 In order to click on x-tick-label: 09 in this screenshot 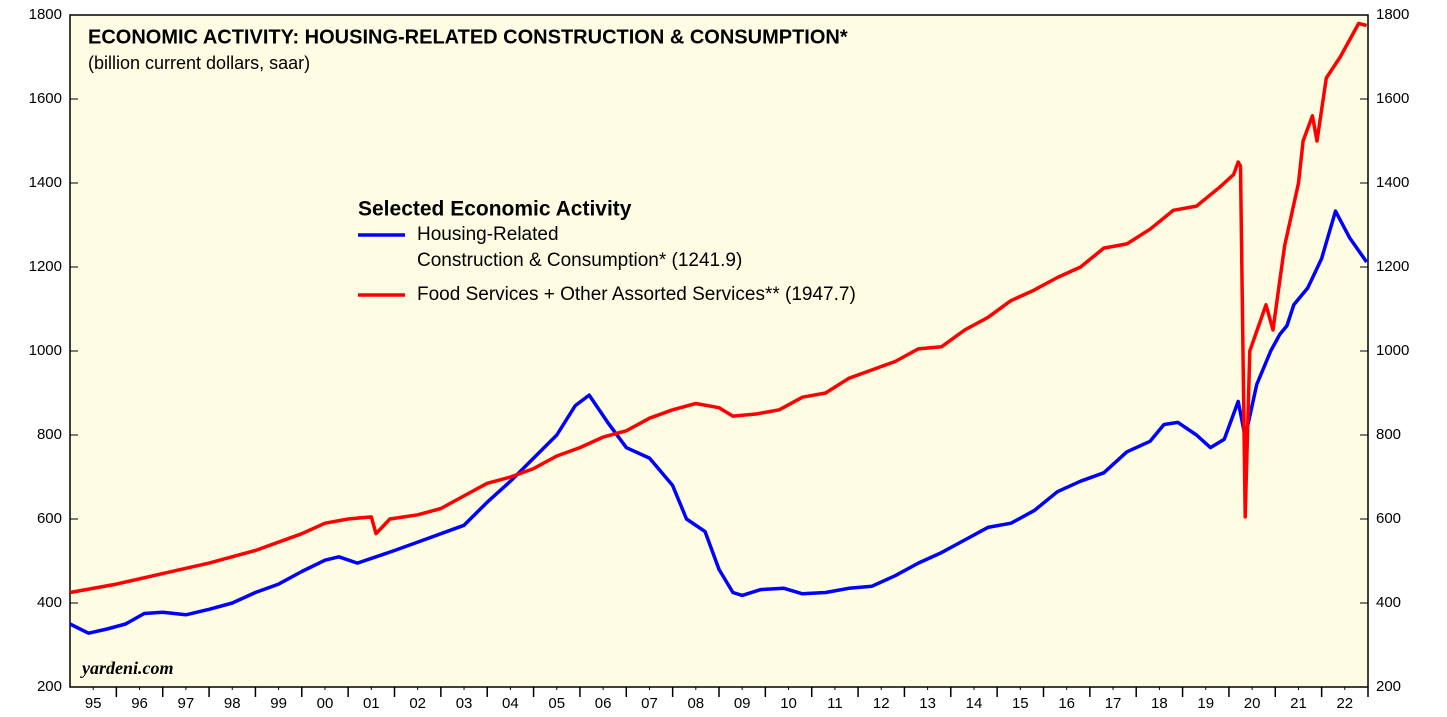, I will do `click(742, 703)`.